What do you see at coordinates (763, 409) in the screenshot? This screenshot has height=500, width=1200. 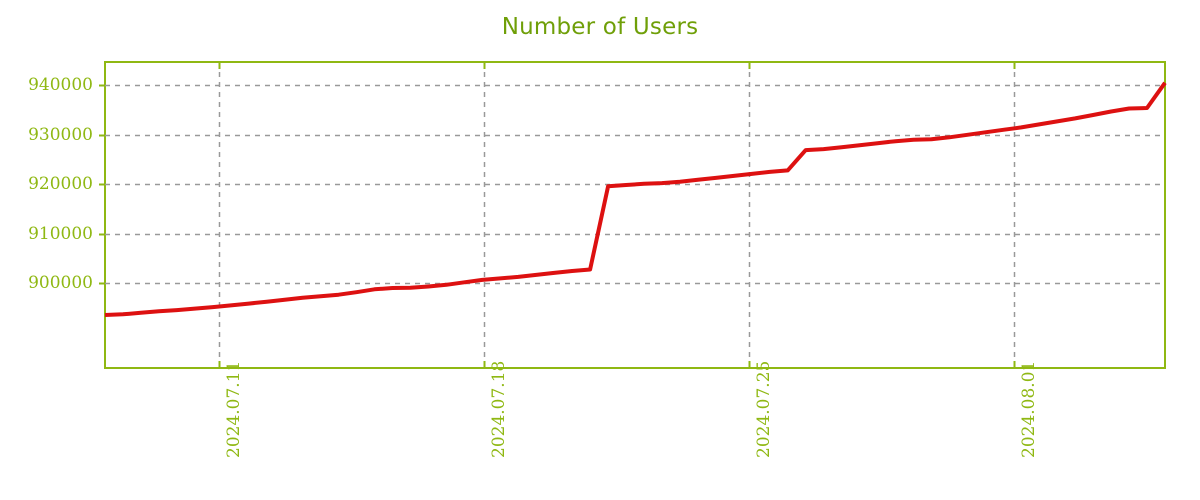 I see `x-axis-tick-label: 2024.07.25` at bounding box center [763, 409].